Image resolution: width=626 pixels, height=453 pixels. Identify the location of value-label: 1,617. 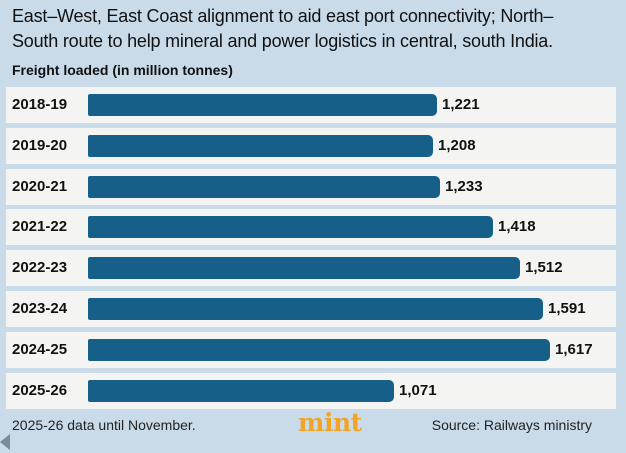
(574, 349).